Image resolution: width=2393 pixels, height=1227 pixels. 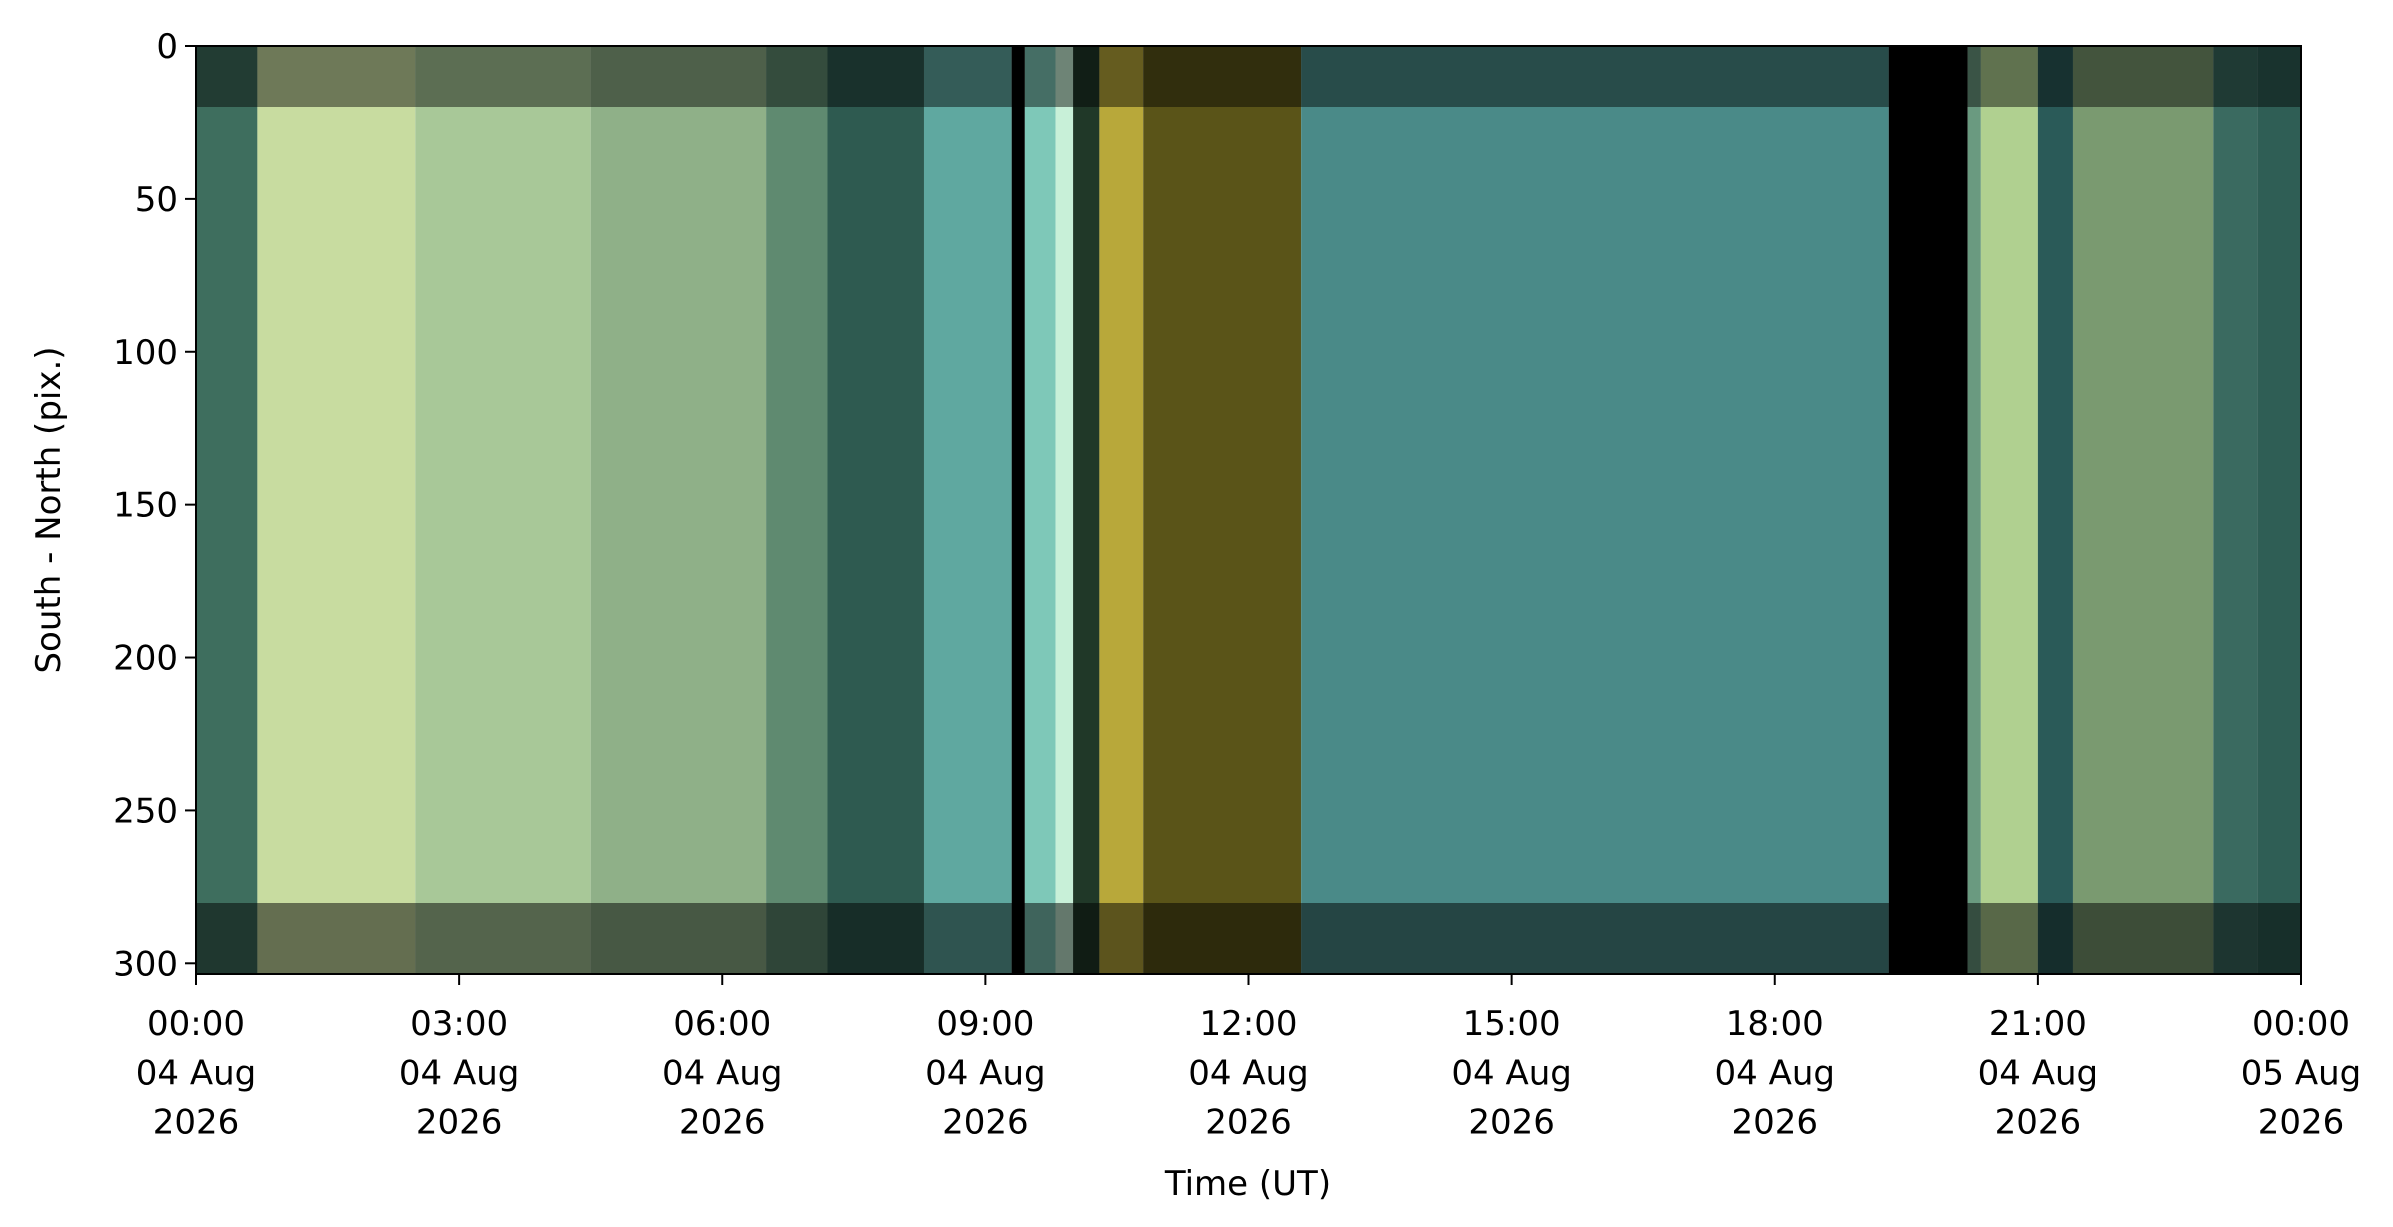 What do you see at coordinates (156, 200) in the screenshot?
I see `y-tick-label: 50` at bounding box center [156, 200].